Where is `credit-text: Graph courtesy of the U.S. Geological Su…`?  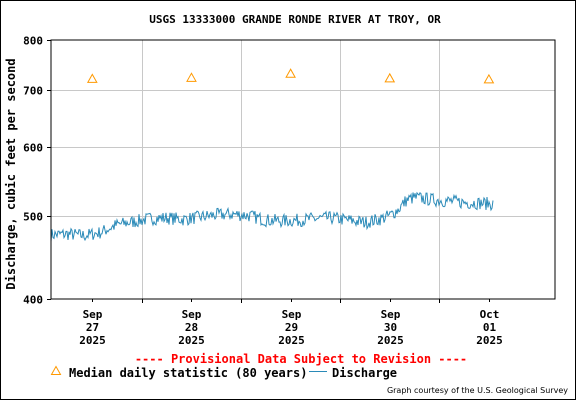
credit-text: Graph courtesy of the U.S. Geological Su… is located at coordinates (477, 390).